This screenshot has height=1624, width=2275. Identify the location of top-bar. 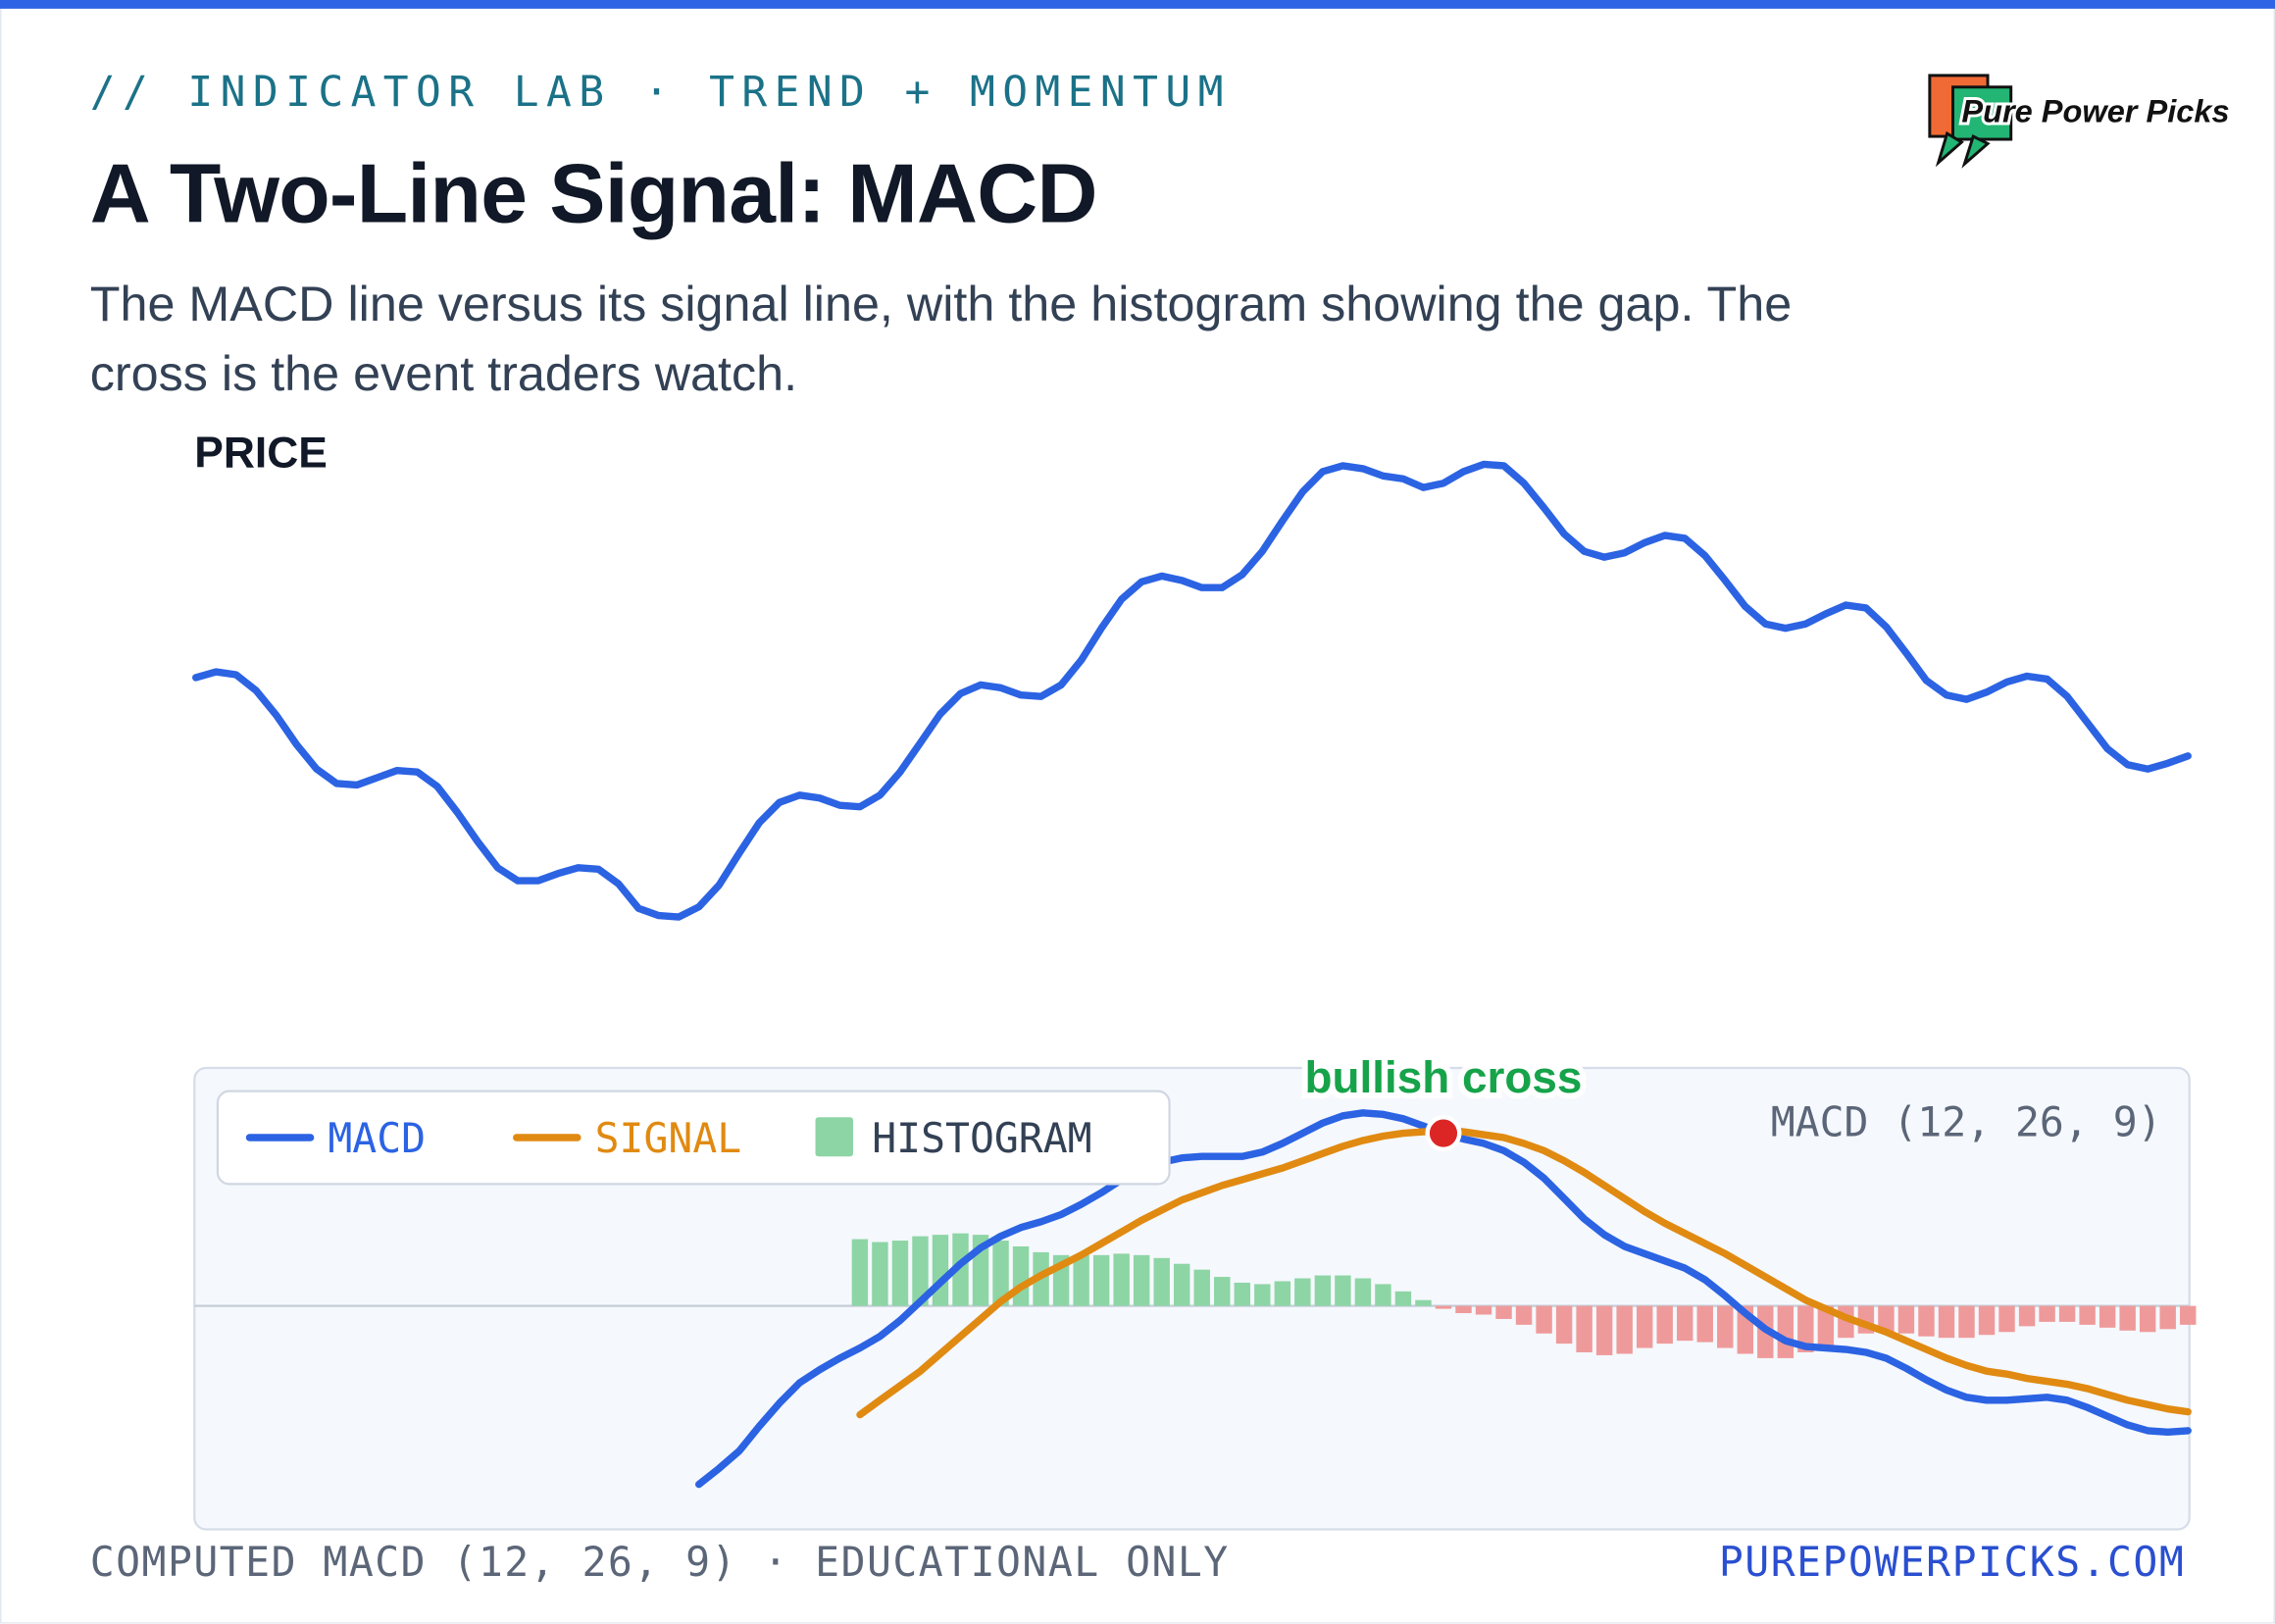
(1137, 4).